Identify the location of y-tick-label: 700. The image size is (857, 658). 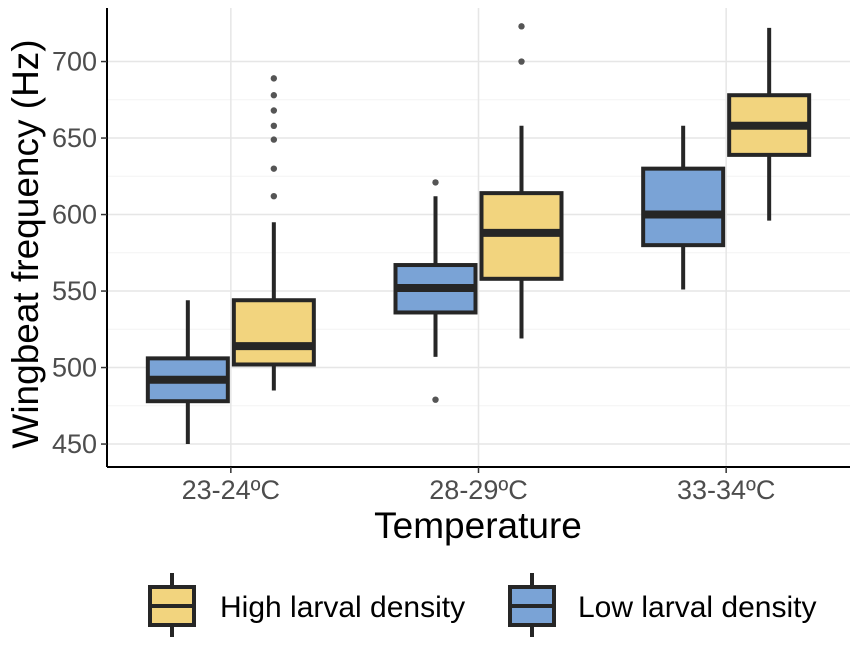
(74, 62).